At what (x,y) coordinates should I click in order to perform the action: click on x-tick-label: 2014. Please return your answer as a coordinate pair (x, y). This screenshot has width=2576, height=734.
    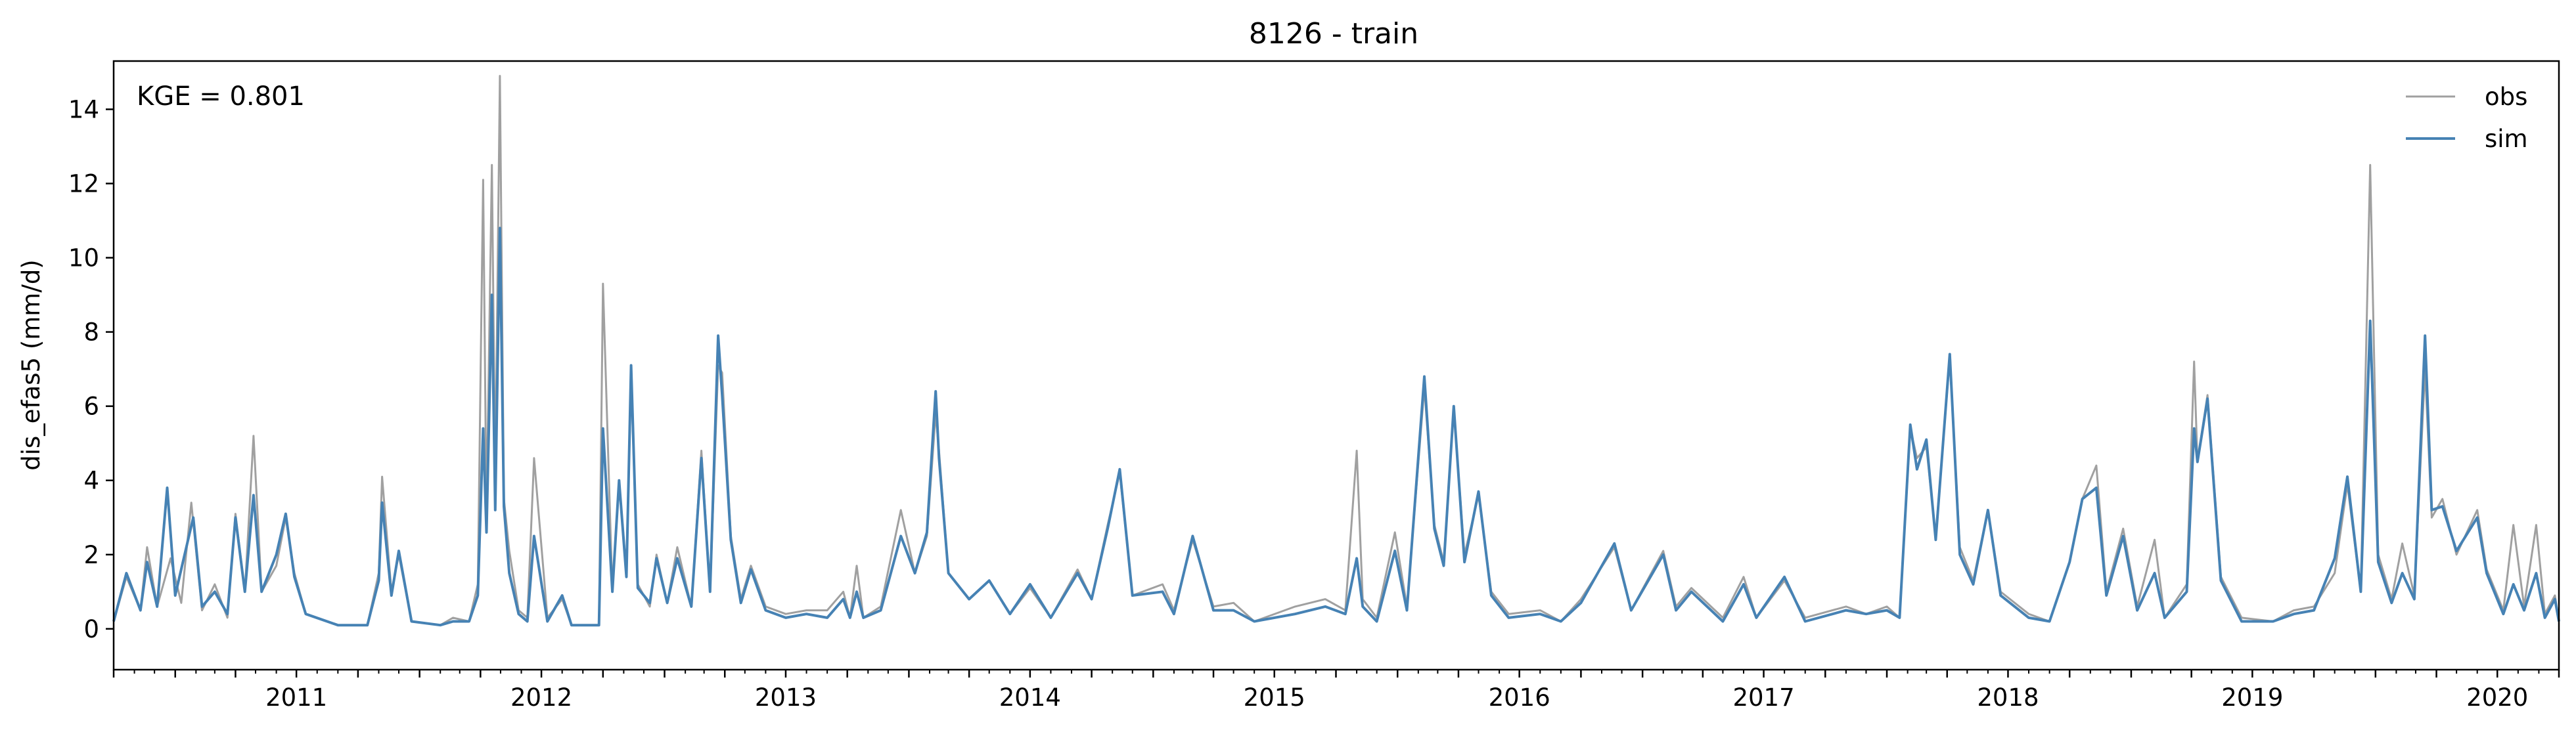
    Looking at the image, I should click on (1030, 697).